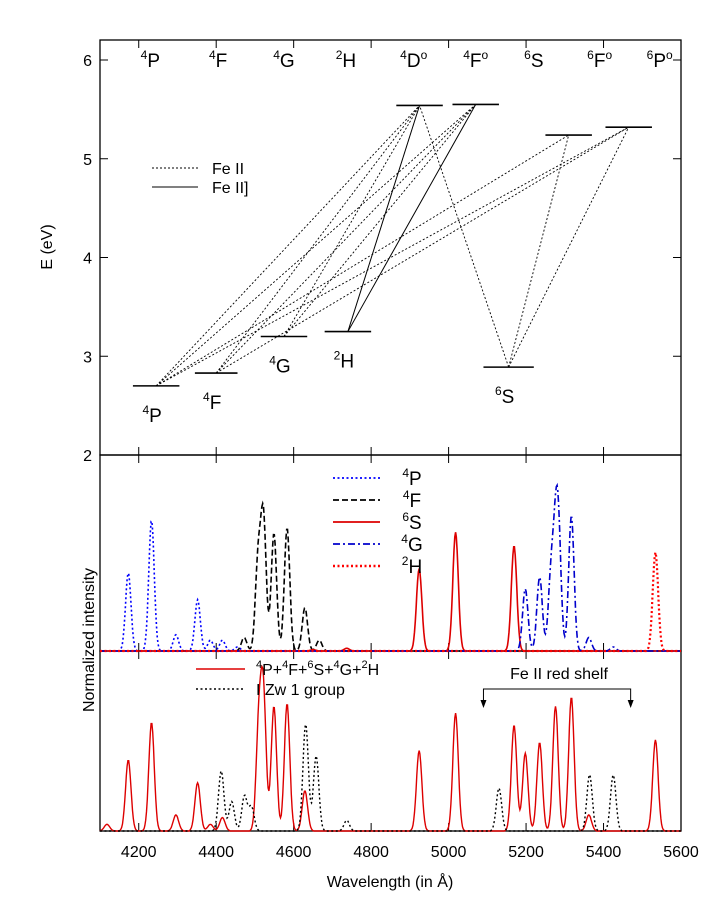 The image size is (708, 914). I want to click on composite-legend-label-model: 4P+4F+6S+4G+2H, so click(317, 669).